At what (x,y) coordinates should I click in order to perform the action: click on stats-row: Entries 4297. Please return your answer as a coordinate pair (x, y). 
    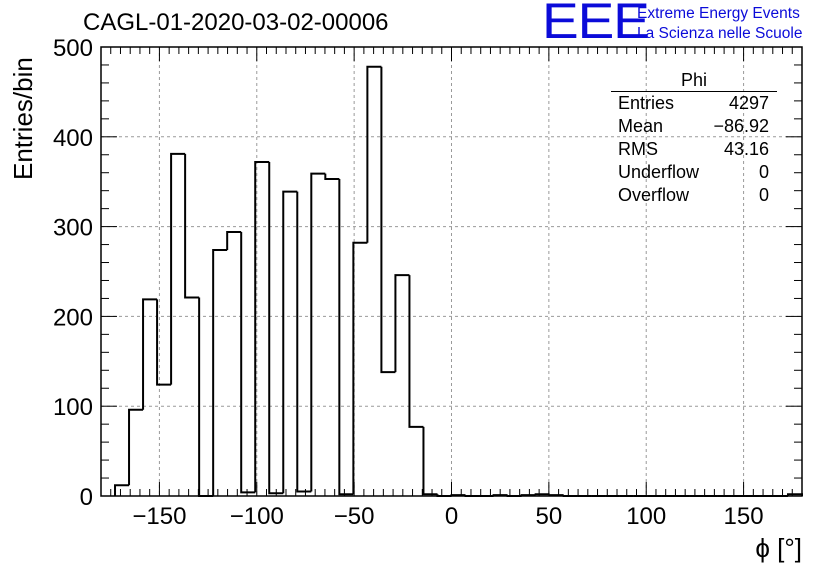
    Looking at the image, I should click on (694, 103).